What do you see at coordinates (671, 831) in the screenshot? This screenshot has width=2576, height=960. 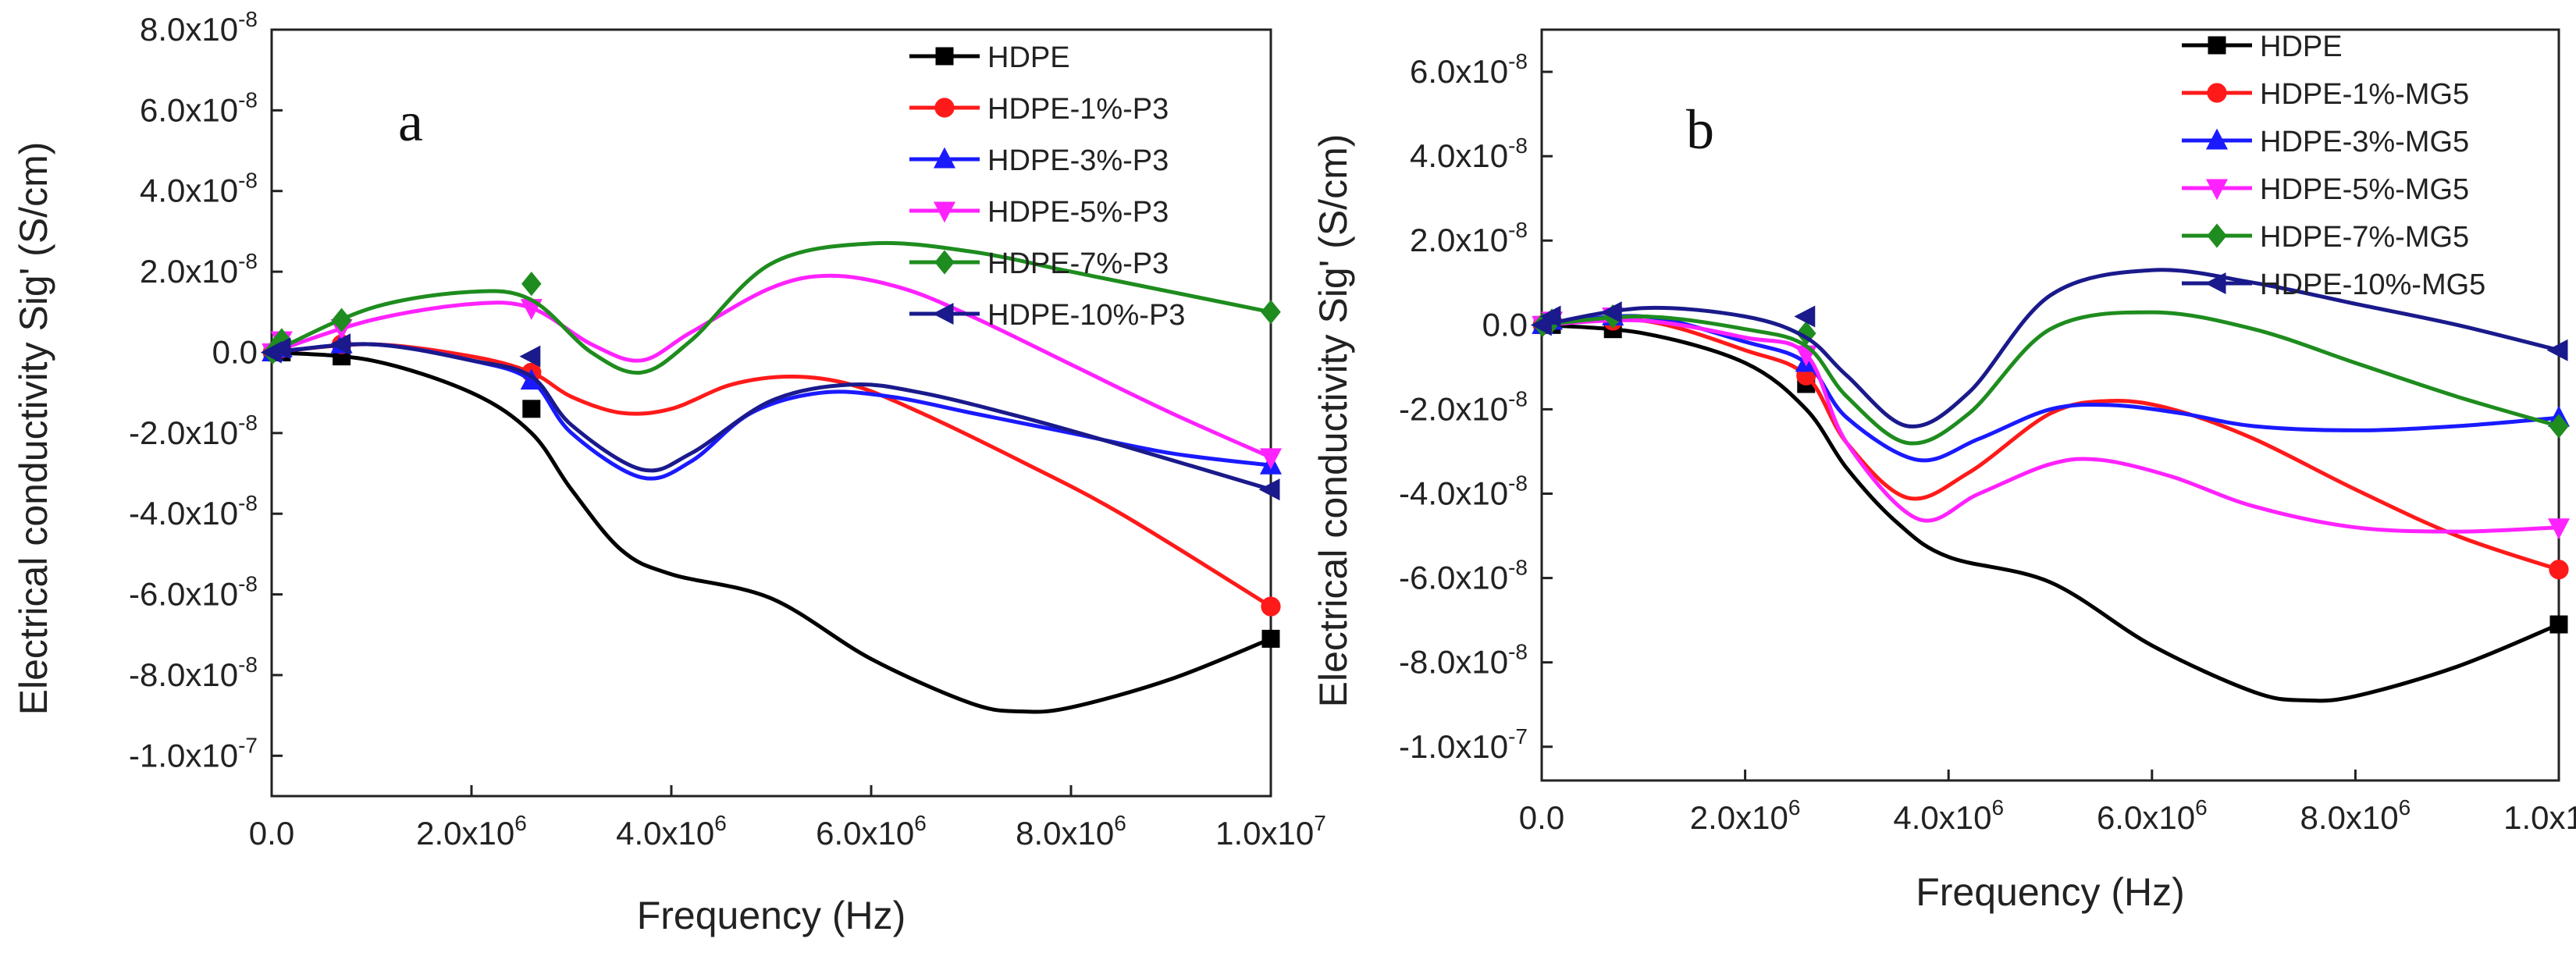 I see `panel-a-x-tick-label: 4.0x10⁶` at bounding box center [671, 831].